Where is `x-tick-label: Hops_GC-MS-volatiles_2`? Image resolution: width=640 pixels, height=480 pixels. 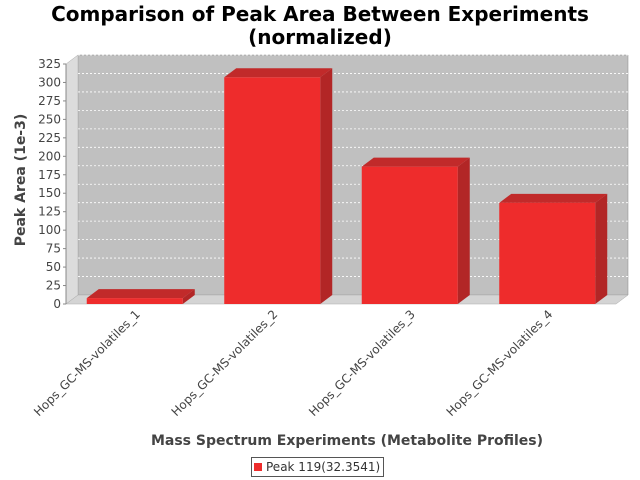 x-tick-label: Hops_GC-MS-volatiles_2 is located at coordinates (225, 363).